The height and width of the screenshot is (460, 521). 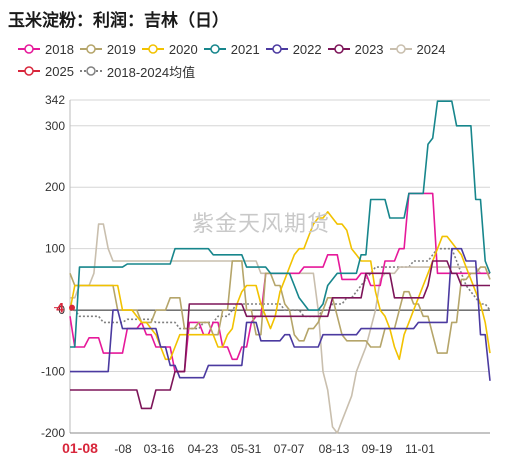 I want to click on x-tick-label: 05-31, so click(x=246, y=449).